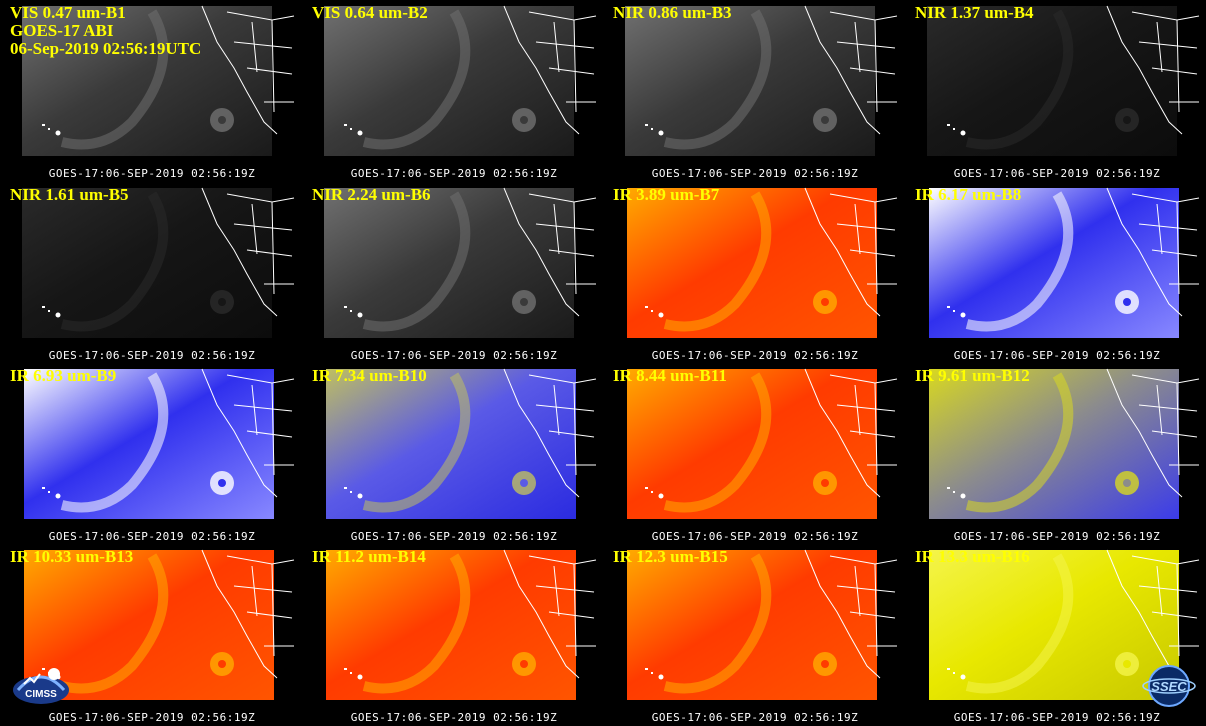  What do you see at coordinates (972, 556) in the screenshot?
I see `band-label: IR 13.3 um-B16` at bounding box center [972, 556].